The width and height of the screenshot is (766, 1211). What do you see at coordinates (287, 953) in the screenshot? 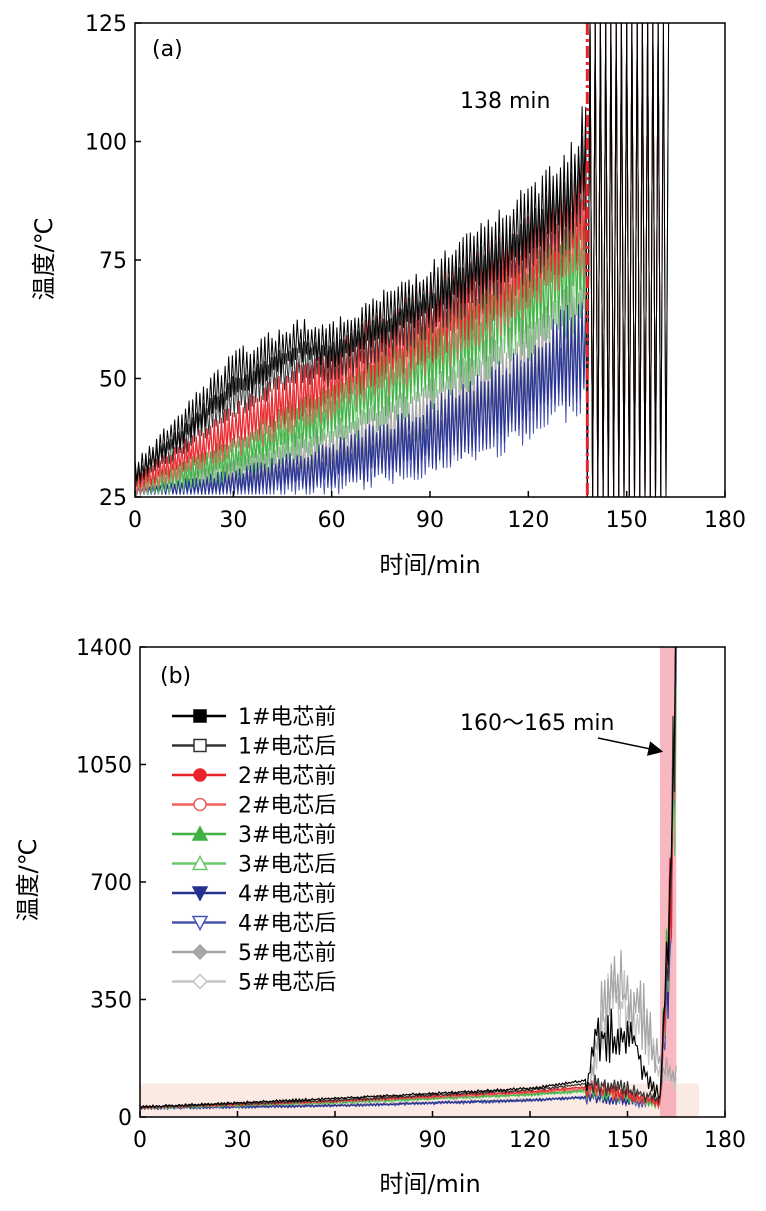
I see `legend-label: 5#电芯前` at bounding box center [287, 953].